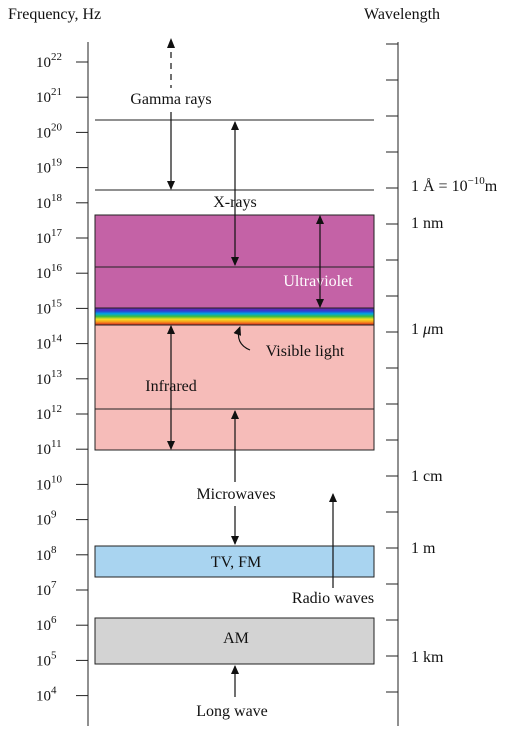  Describe the element at coordinates (305, 351) in the screenshot. I see `visible-light-label: Visible light` at that location.